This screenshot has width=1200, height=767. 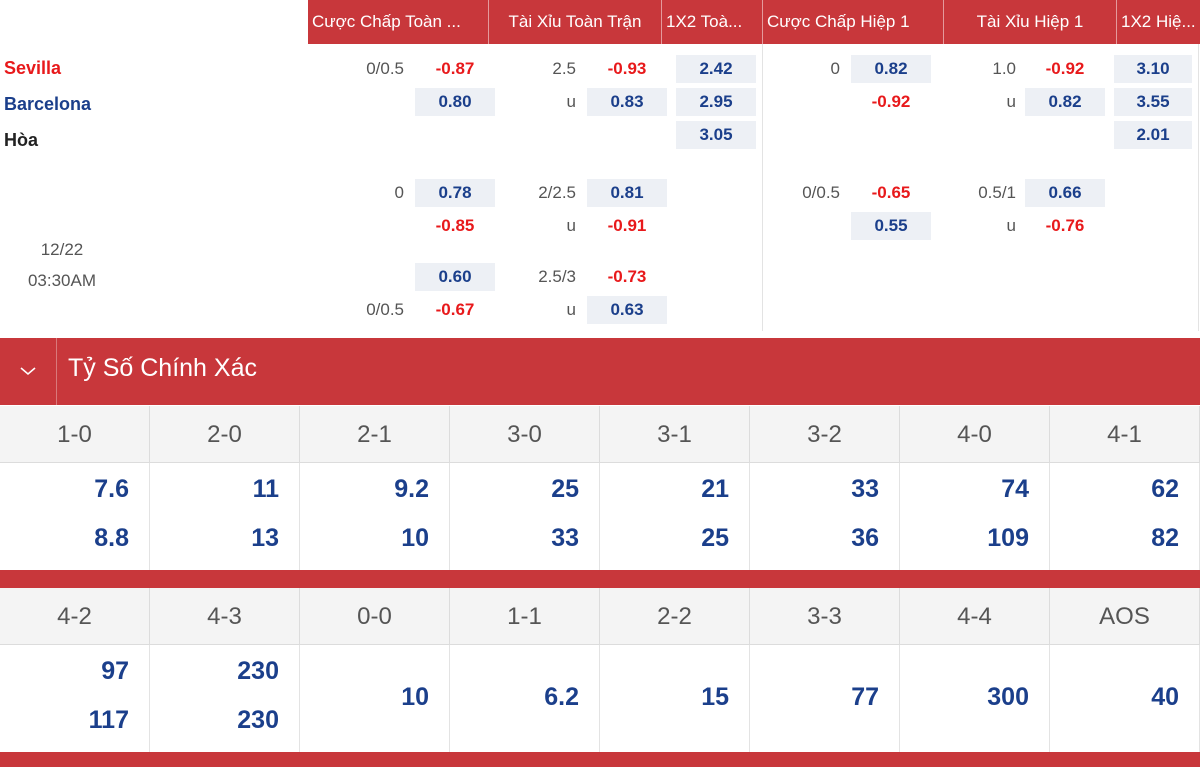 I want to click on odds-value: 3.55, so click(x=1153, y=102).